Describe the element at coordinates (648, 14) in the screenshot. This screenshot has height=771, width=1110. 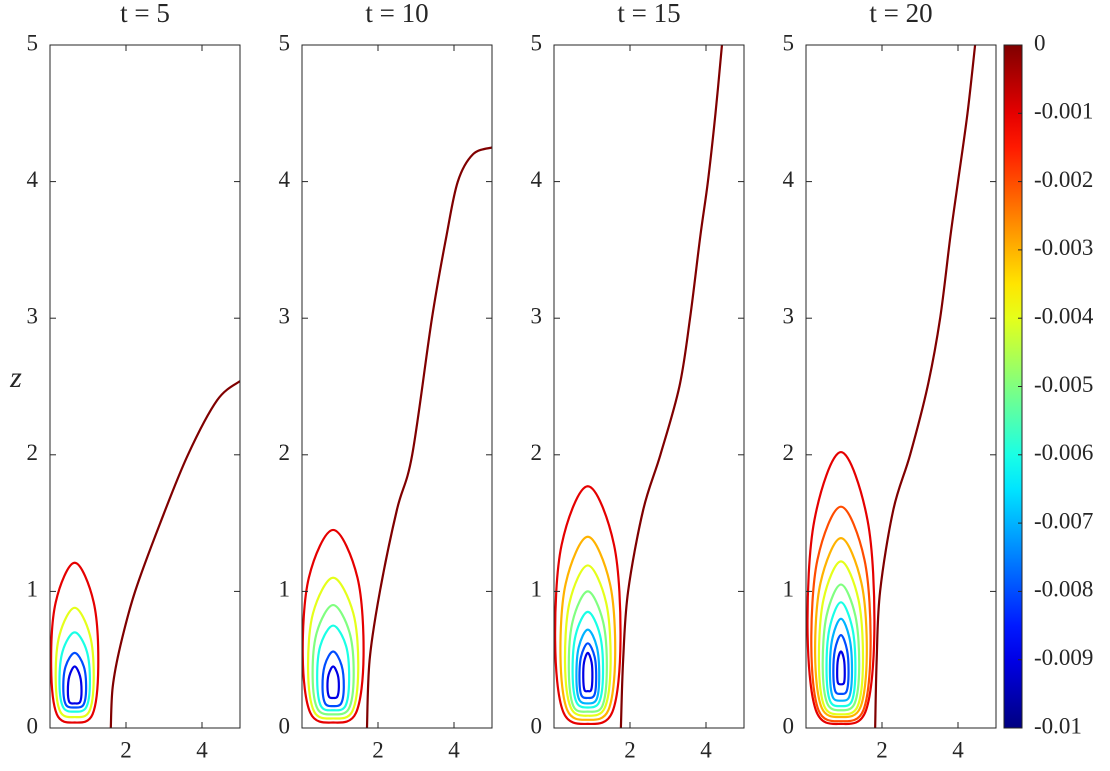
I see `panel-title: t = 15` at that location.